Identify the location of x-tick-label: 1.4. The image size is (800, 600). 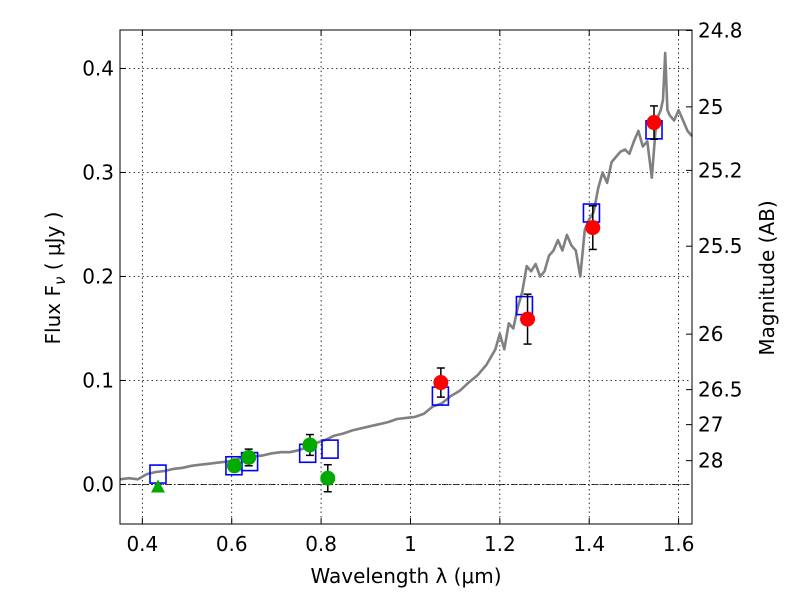
(589, 544).